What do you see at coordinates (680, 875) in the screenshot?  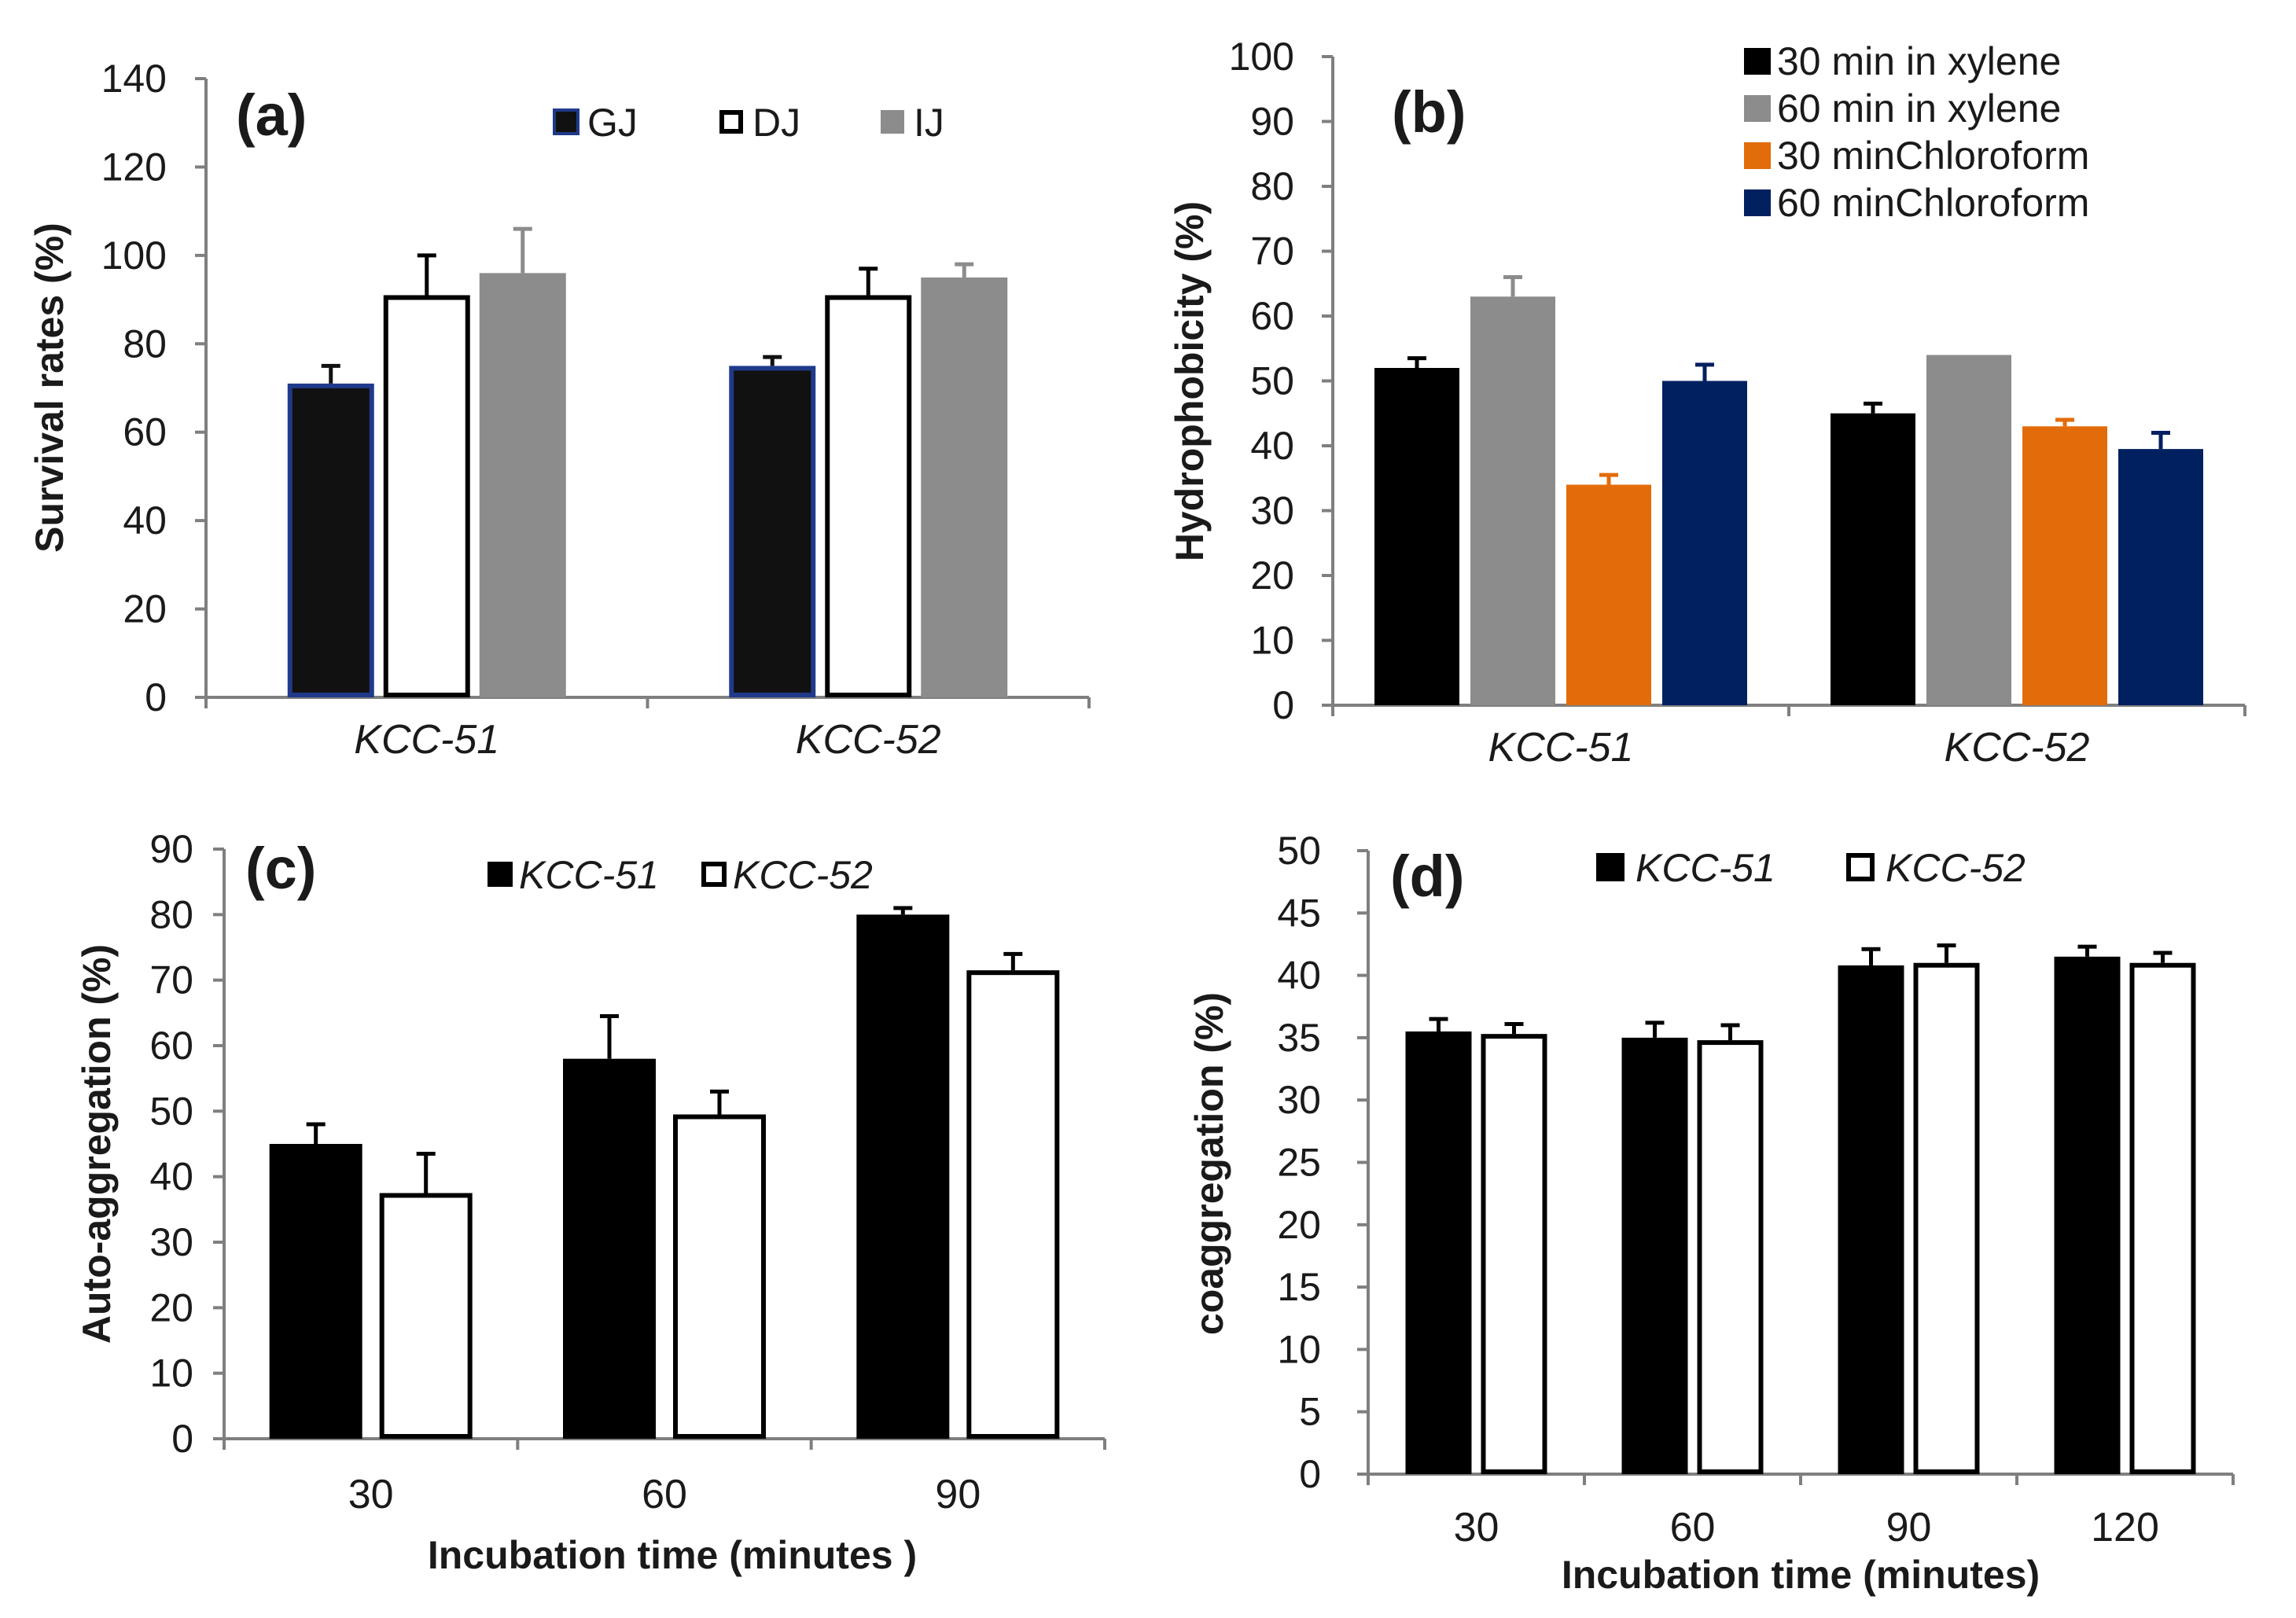 I see `legend: KCC-51 KCC-52` at bounding box center [680, 875].